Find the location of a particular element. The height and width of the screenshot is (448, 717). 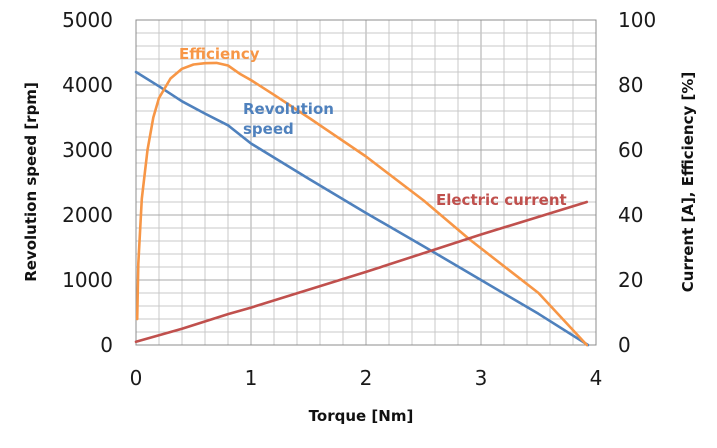

y-left-tick-label: 5000 is located at coordinates (87, 20).